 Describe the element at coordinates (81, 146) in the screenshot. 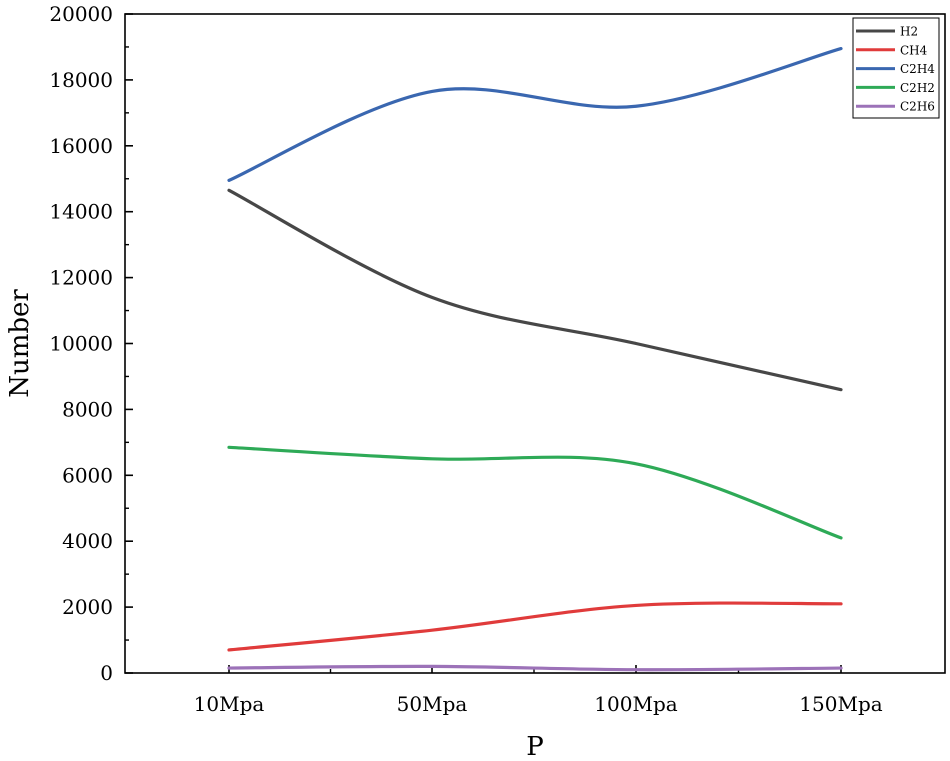

I see `y-tick-label: 16000` at that location.